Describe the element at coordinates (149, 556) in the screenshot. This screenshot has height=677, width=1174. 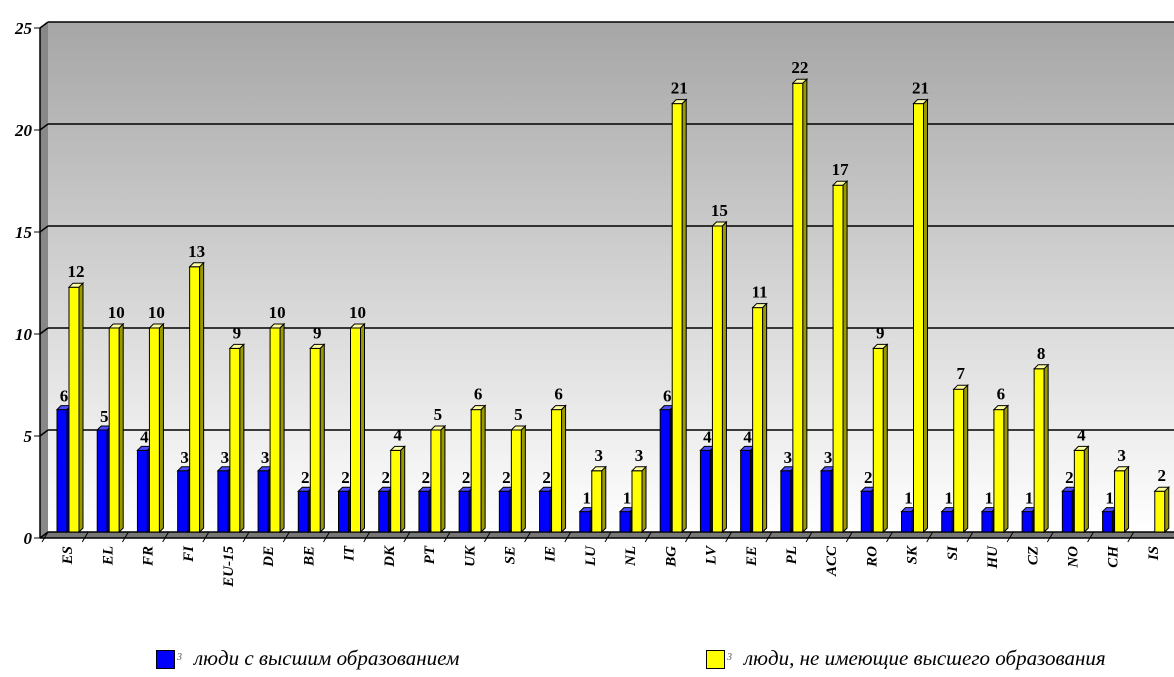
I see `x-tick-label: FR` at that location.